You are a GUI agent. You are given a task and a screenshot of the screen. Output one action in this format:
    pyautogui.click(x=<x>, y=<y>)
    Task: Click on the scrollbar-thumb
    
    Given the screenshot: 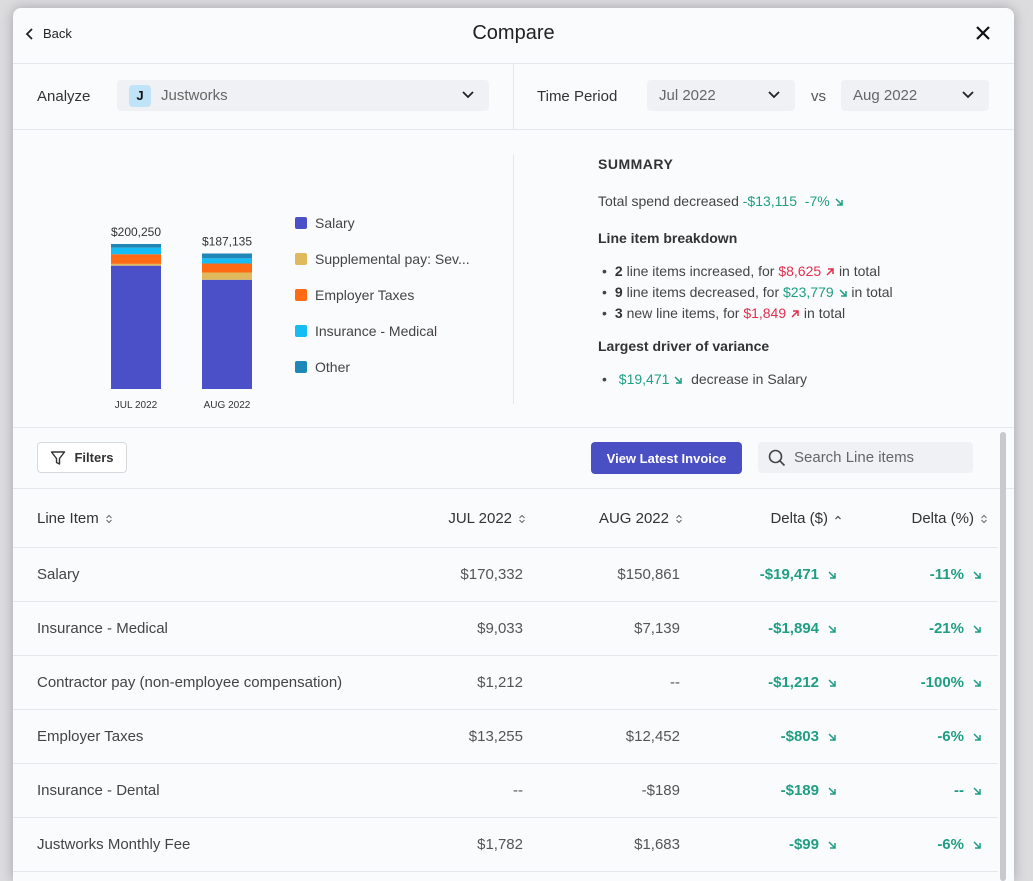 What is the action you would take?
    pyautogui.click(x=1003, y=656)
    